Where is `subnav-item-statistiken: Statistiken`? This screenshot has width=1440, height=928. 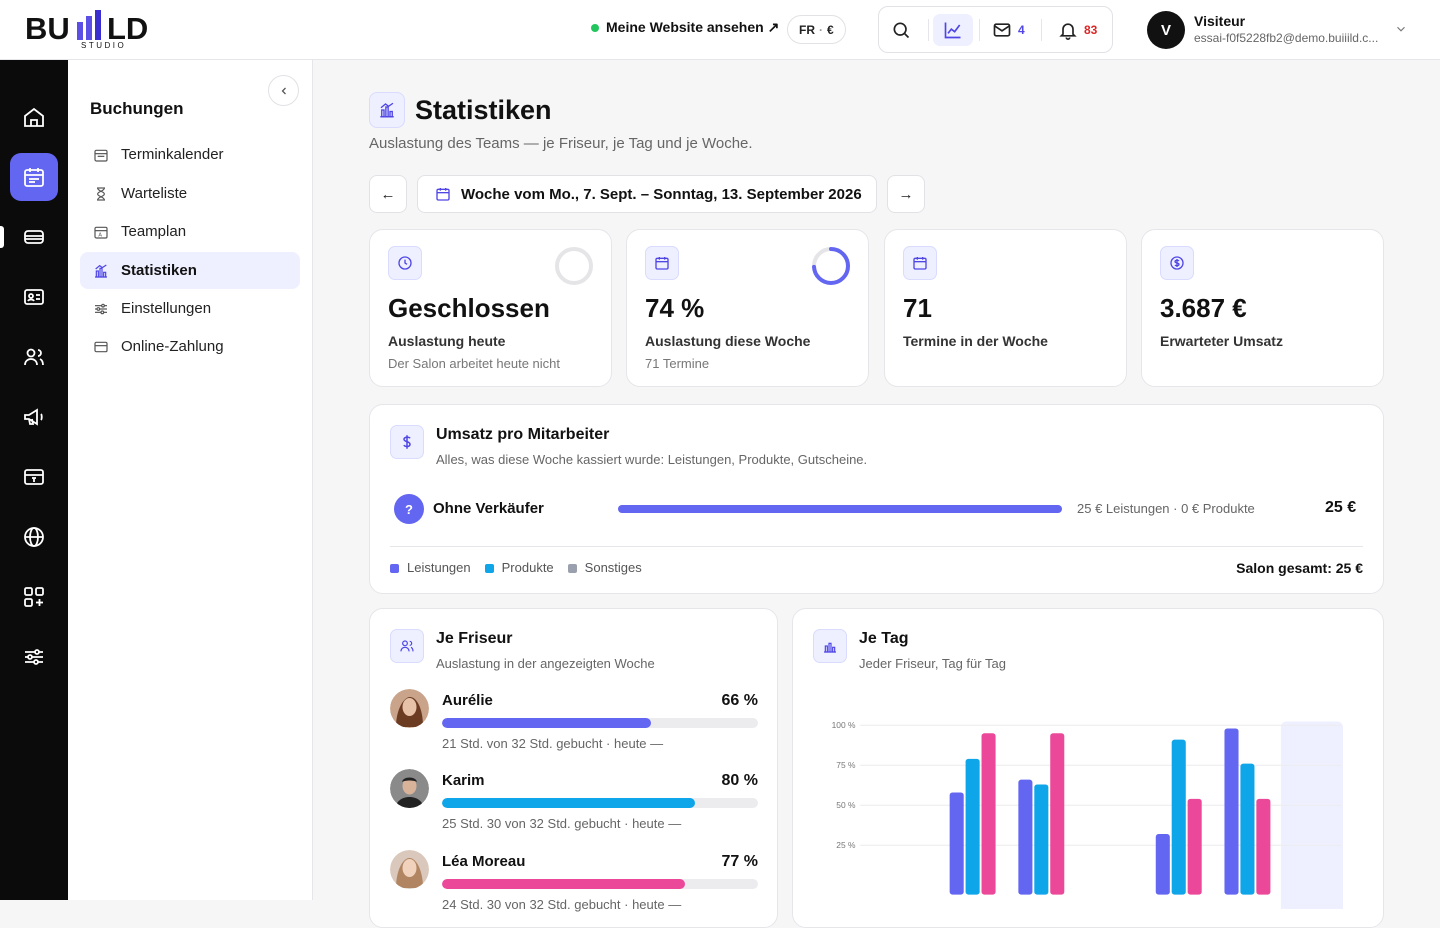
subnav-item-statistiken: Statistiken is located at coordinates (190, 270).